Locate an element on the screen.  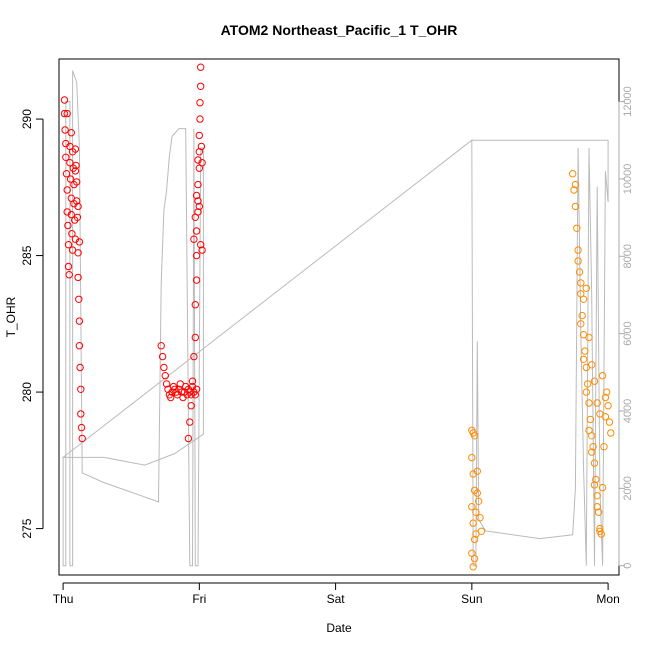
y-tick-label: 285 is located at coordinates (27, 255).